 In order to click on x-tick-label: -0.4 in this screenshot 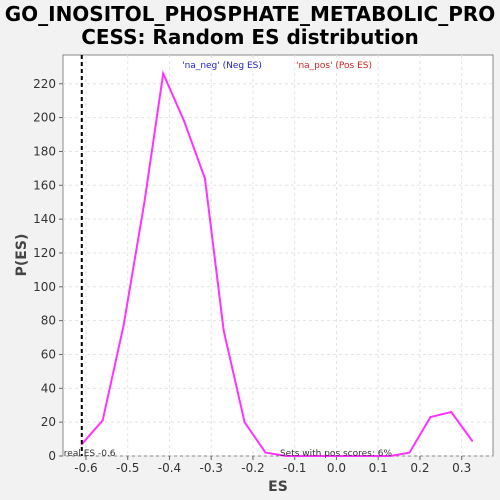, I will do `click(169, 468)`.